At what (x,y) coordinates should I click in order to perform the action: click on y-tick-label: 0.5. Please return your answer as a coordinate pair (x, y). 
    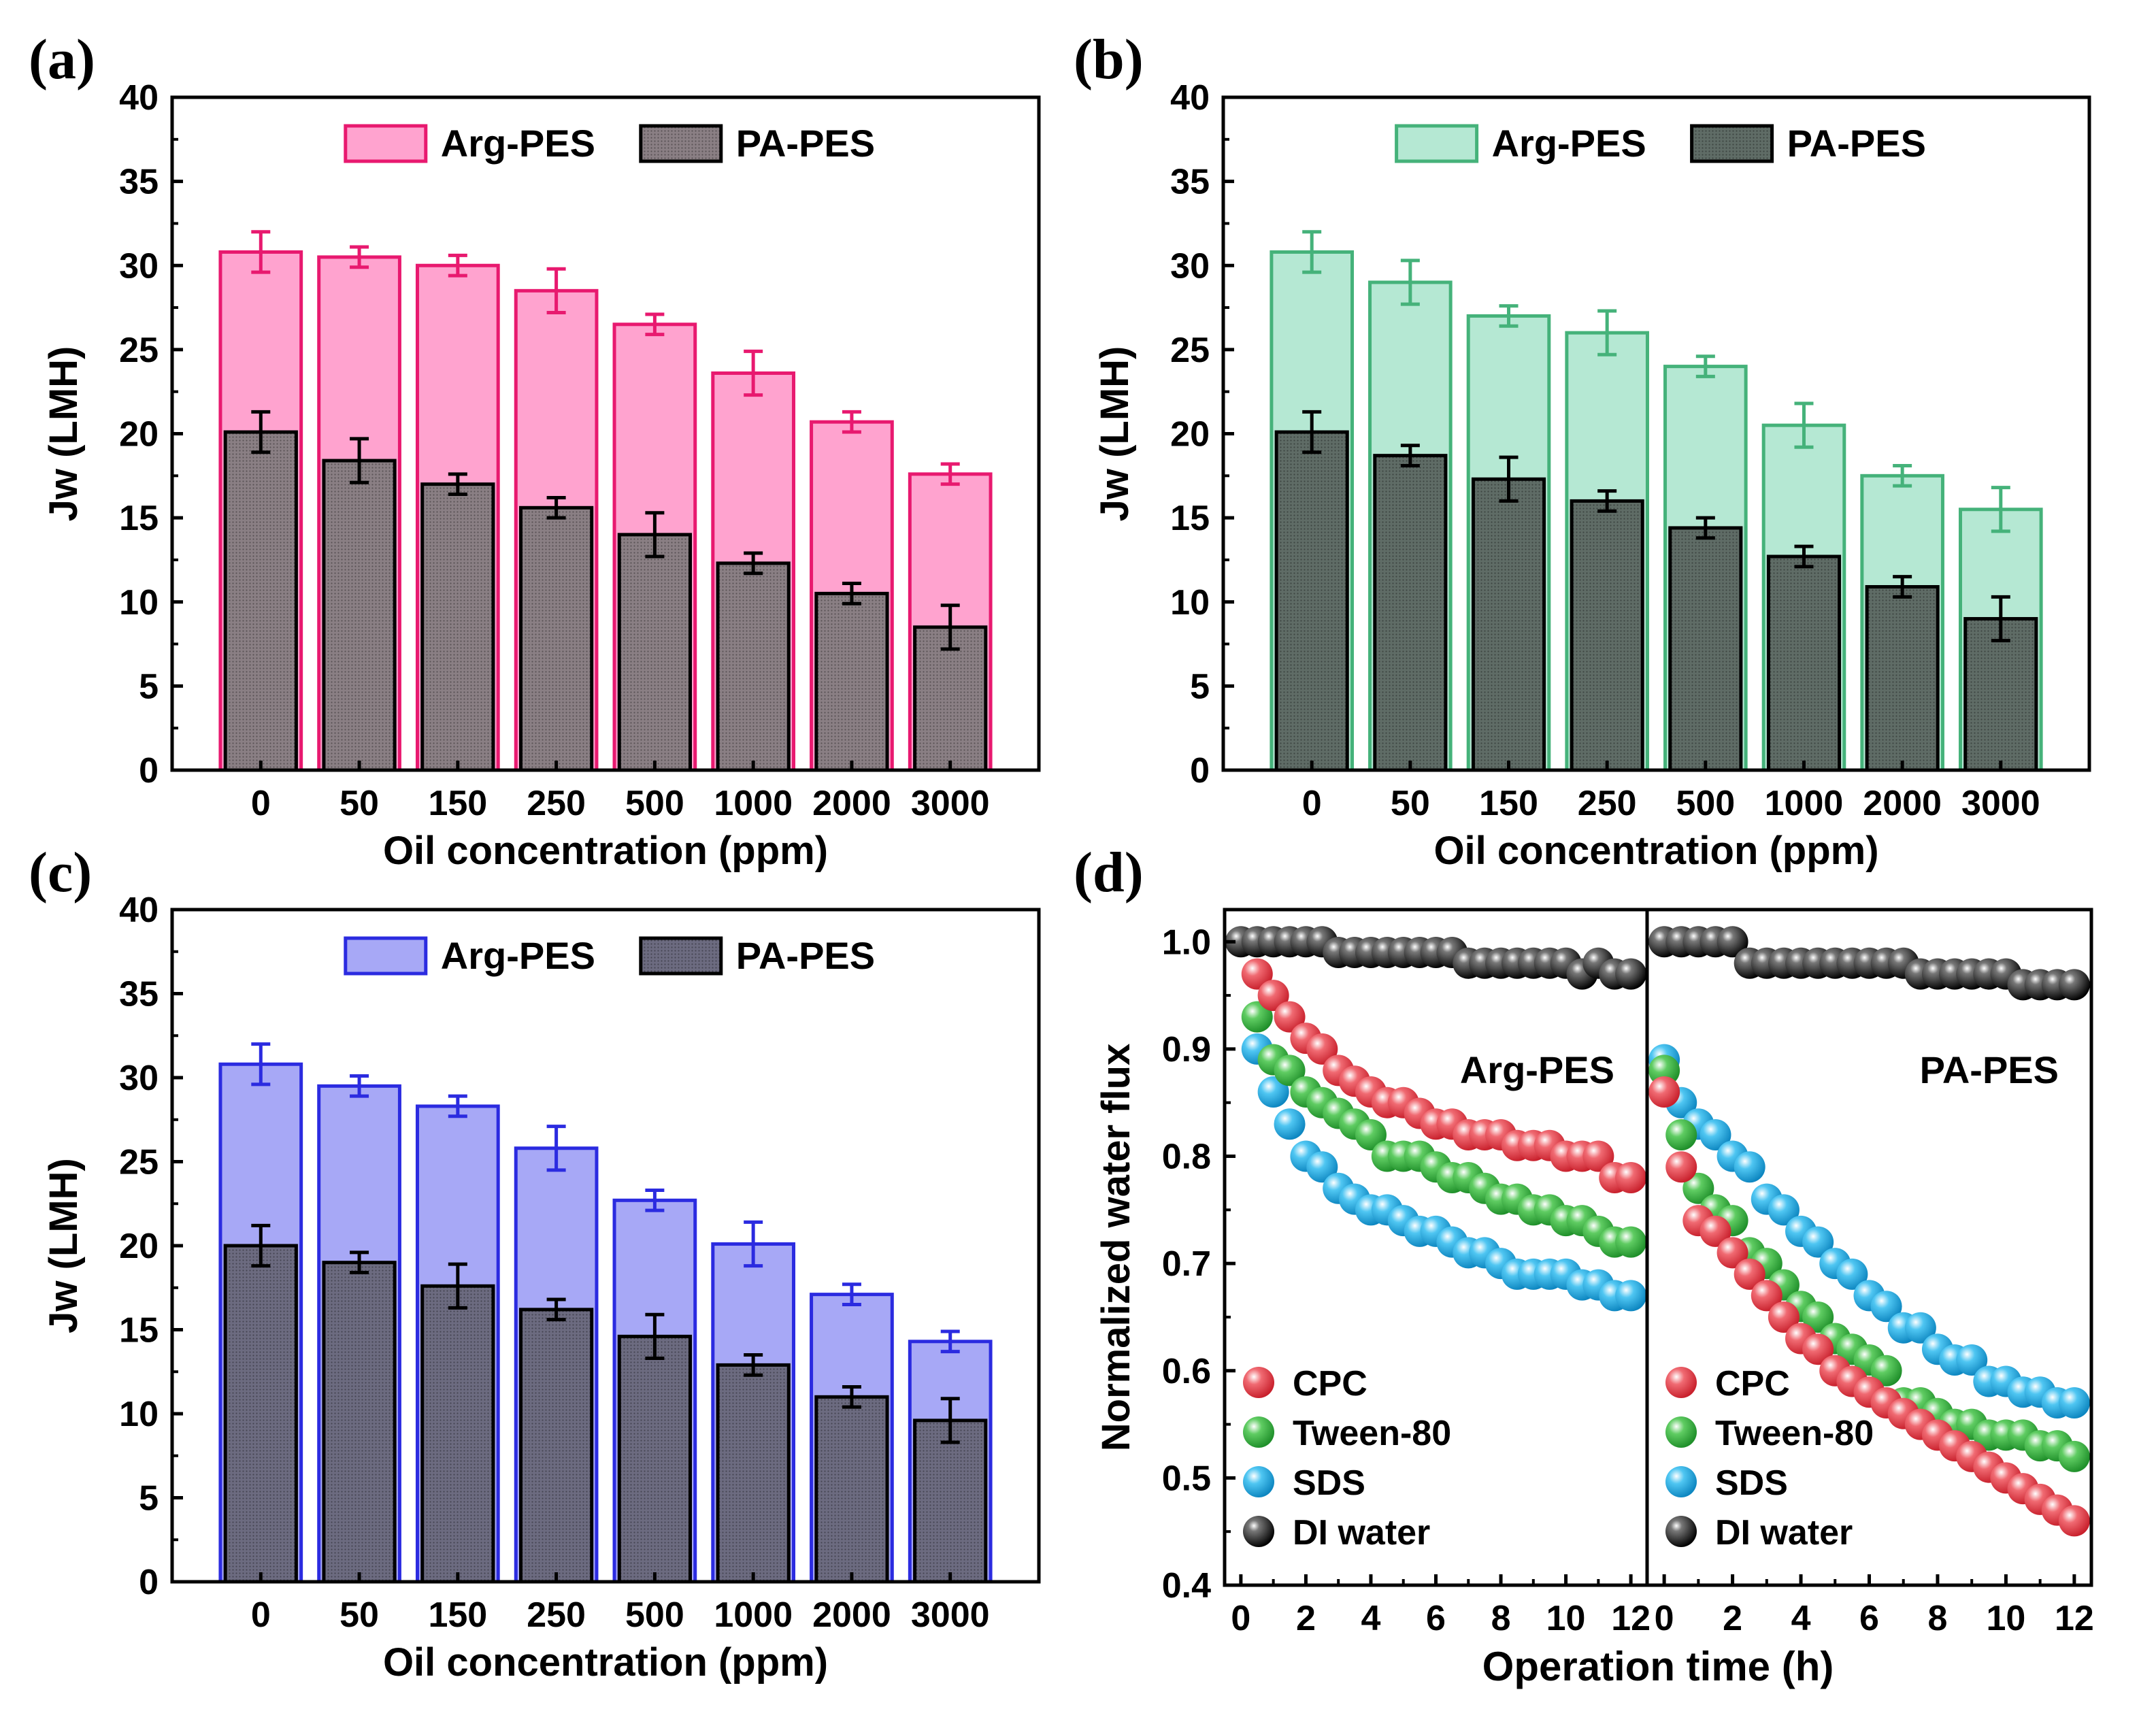
    Looking at the image, I should click on (1186, 1478).